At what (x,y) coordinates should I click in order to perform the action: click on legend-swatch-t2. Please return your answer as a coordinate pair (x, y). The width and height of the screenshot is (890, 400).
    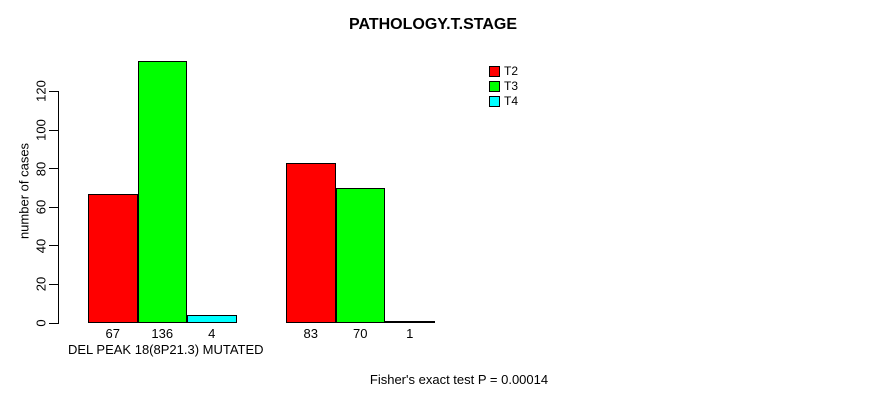
    Looking at the image, I should click on (494, 71).